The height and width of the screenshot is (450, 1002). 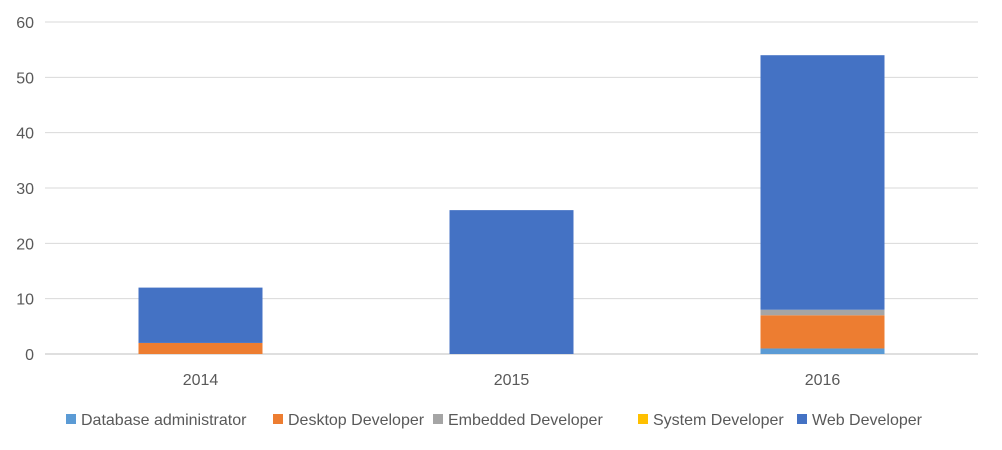 I want to click on y-tick-label: 20, so click(x=25, y=244).